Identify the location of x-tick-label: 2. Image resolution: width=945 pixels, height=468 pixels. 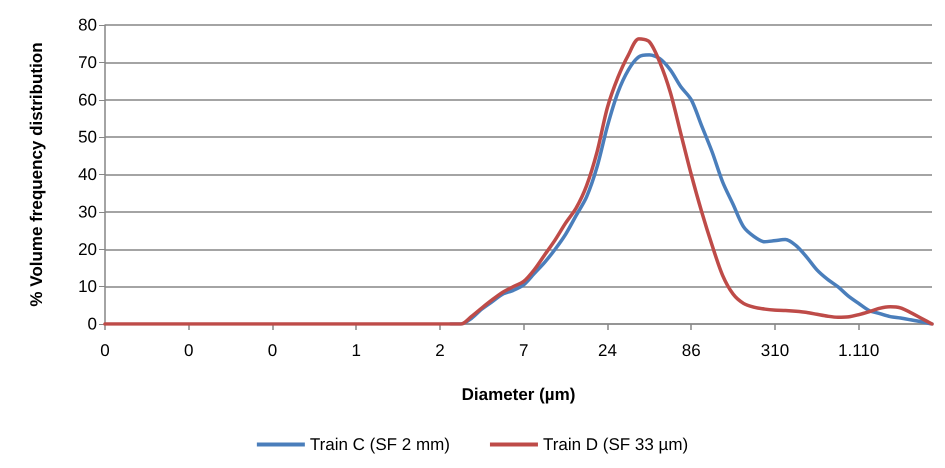
(440, 350).